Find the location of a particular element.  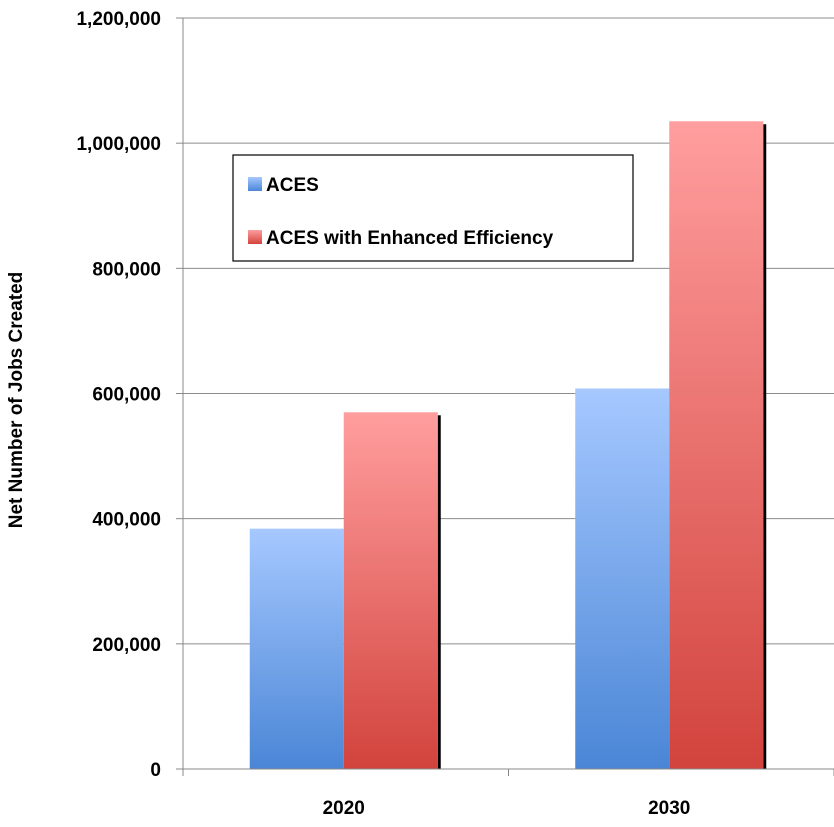

legend-label-aces: ACES is located at coordinates (292, 185).